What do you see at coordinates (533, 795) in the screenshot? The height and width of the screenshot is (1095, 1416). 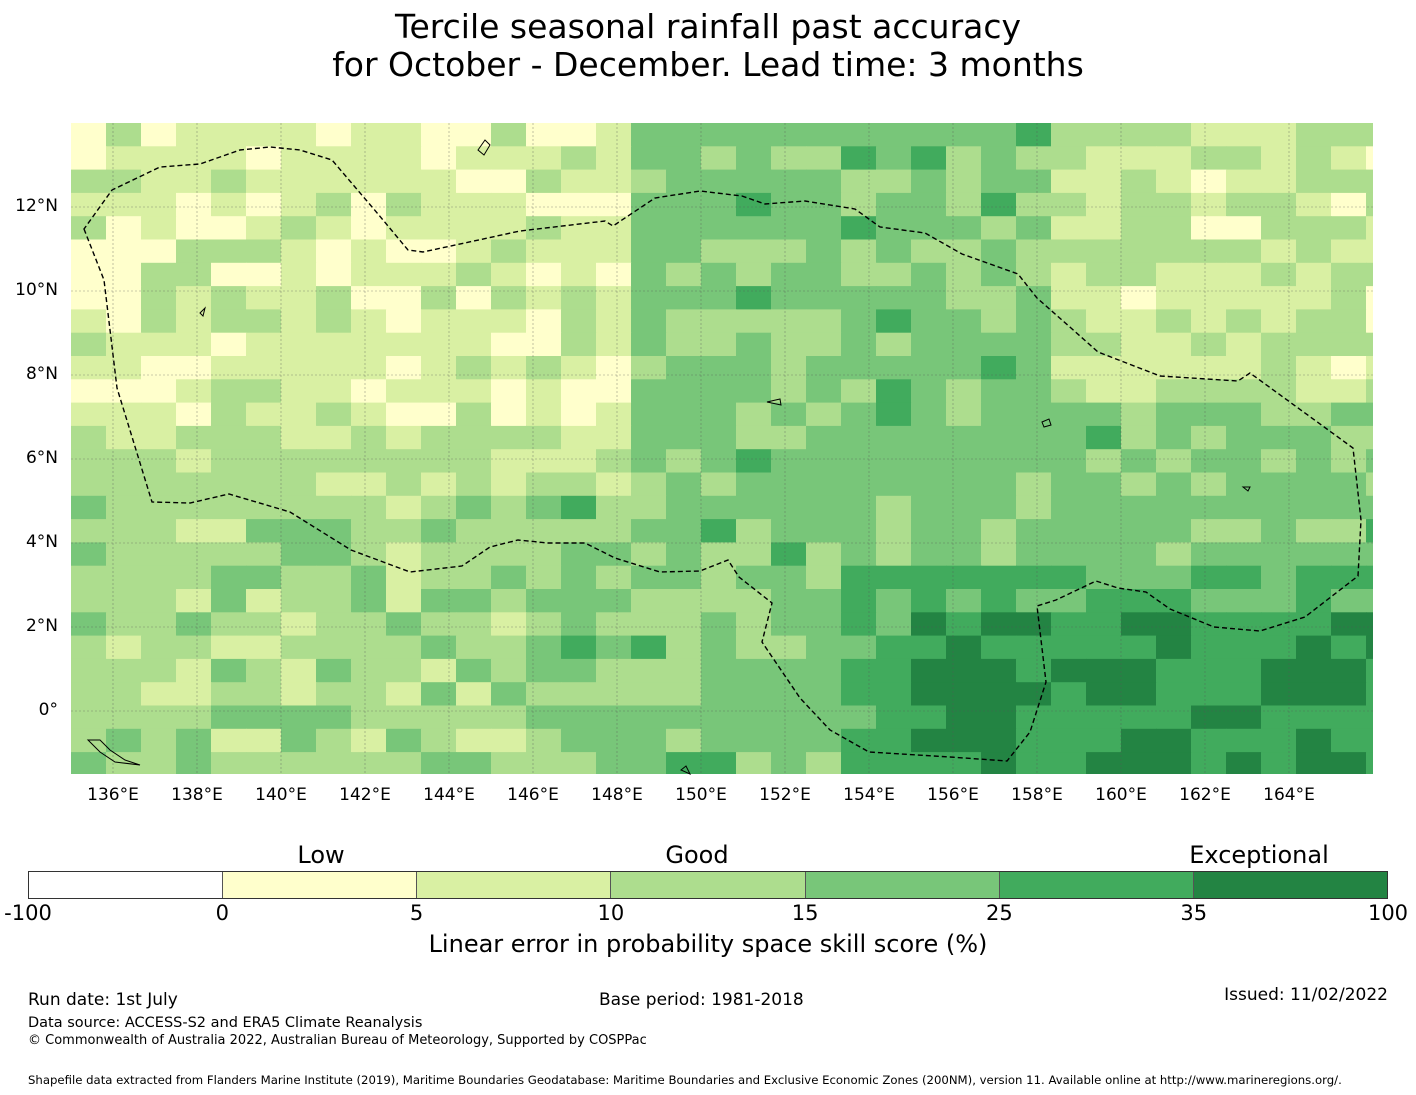 I see `longitude-label: 146°E` at bounding box center [533, 795].